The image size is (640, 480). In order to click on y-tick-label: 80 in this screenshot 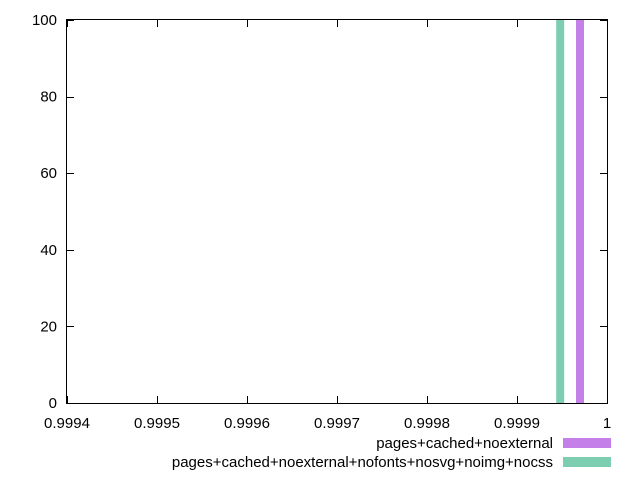, I will do `click(48, 97)`.